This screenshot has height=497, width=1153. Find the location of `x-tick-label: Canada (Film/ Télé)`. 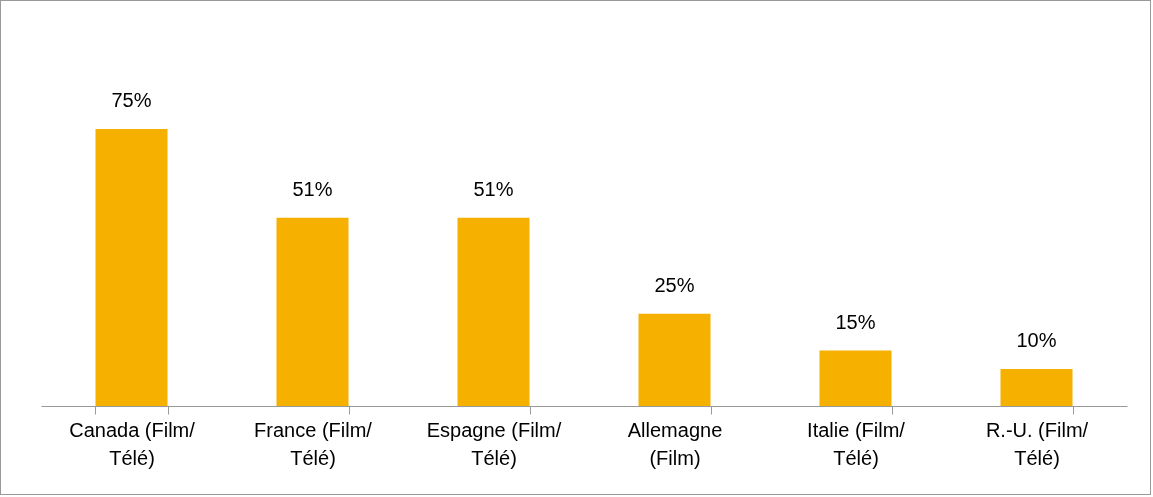

x-tick-label: Canada (Film/ Télé) is located at coordinates (132, 443).